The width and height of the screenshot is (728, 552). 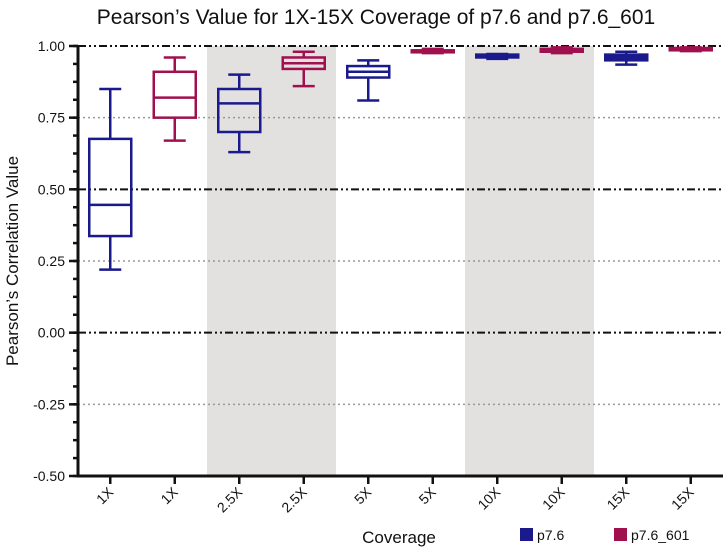 What do you see at coordinates (271, 261) in the screenshot?
I see `shaded-band-2.5X` at bounding box center [271, 261].